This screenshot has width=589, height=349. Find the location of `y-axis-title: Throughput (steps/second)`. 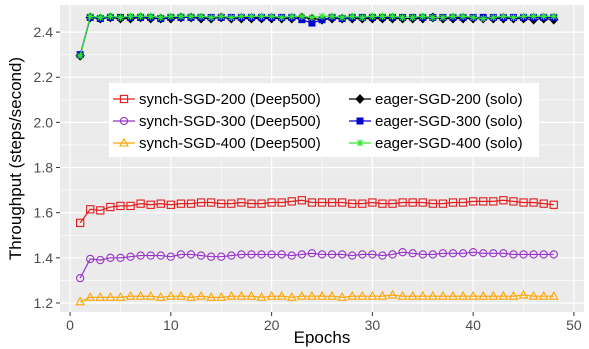

y-axis-title: Throughput (steps/second) is located at coordinates (15, 158).